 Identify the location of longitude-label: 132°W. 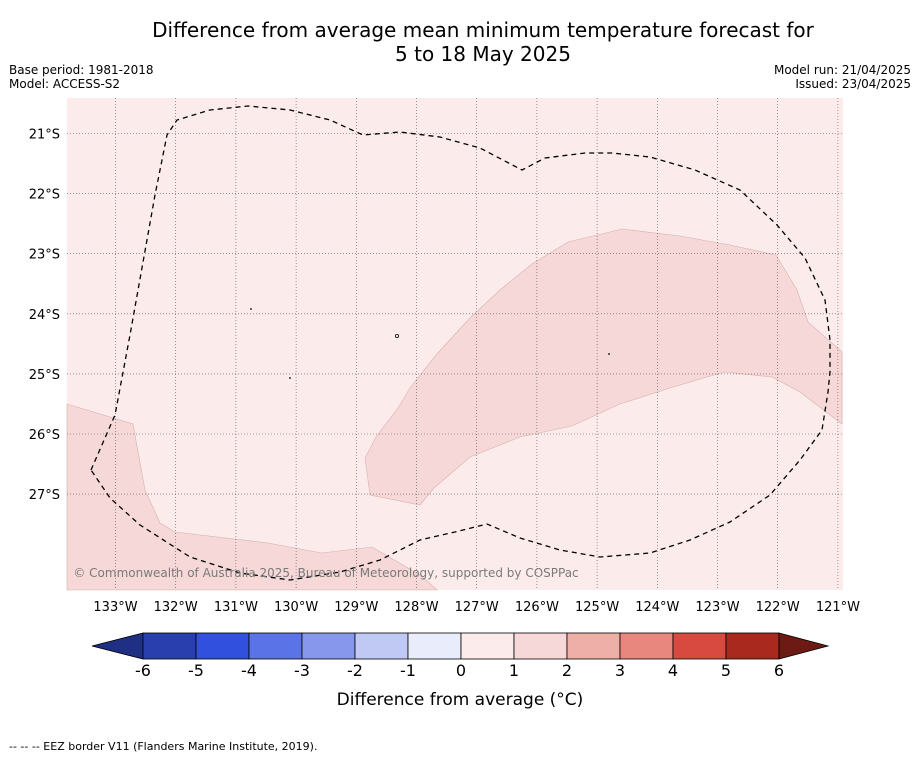
(176, 607).